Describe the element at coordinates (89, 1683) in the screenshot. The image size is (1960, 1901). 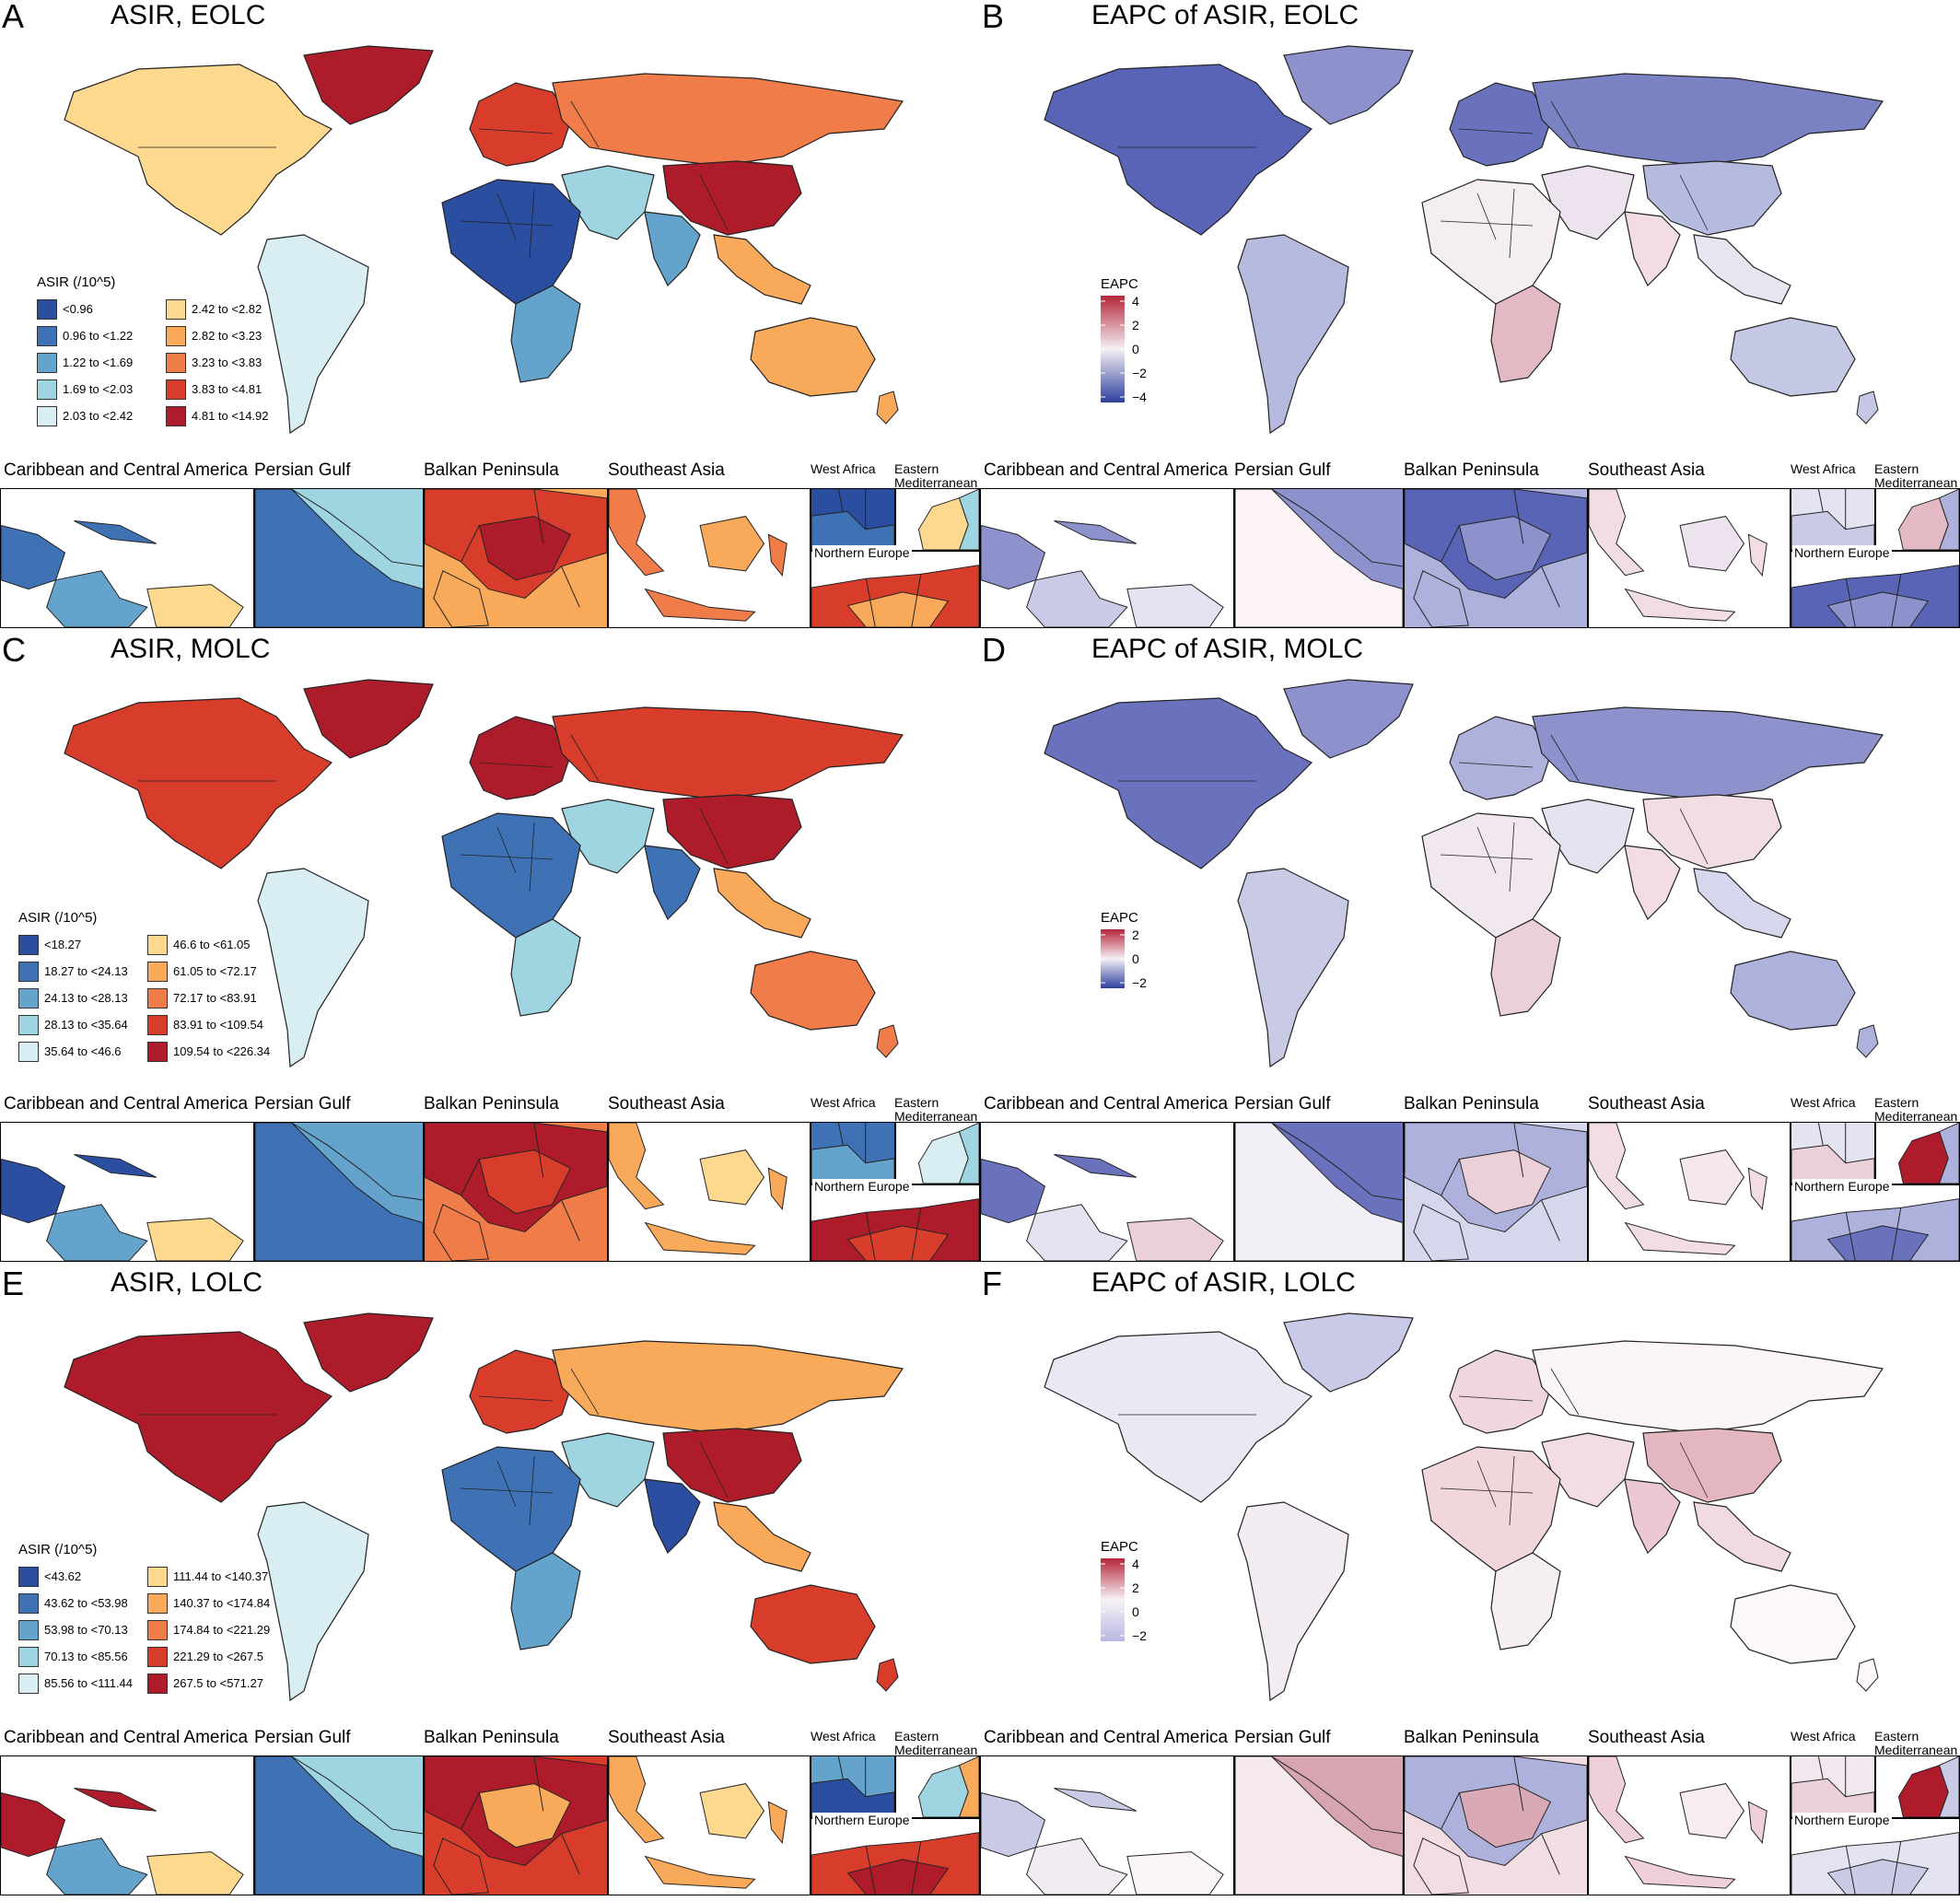
I see `legend-label: 85.56 to <111.44` at that location.